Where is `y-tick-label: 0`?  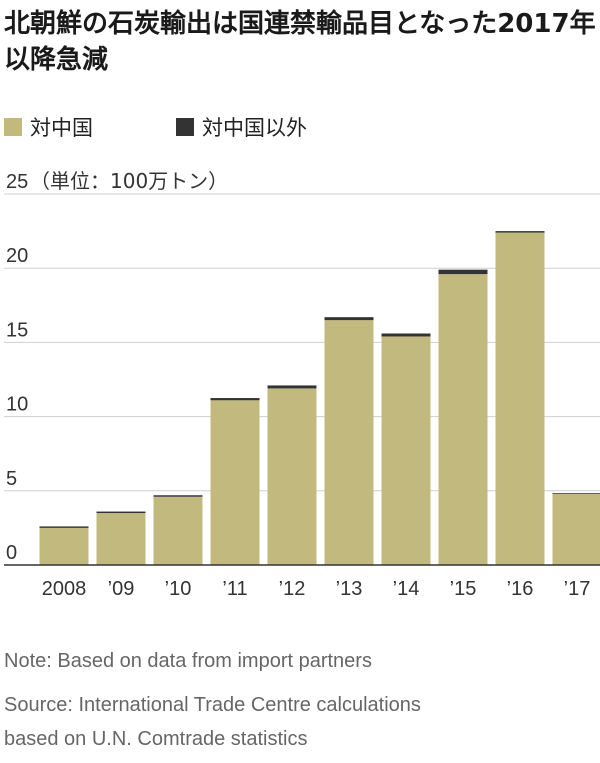 y-tick-label: 0 is located at coordinates (11, 553).